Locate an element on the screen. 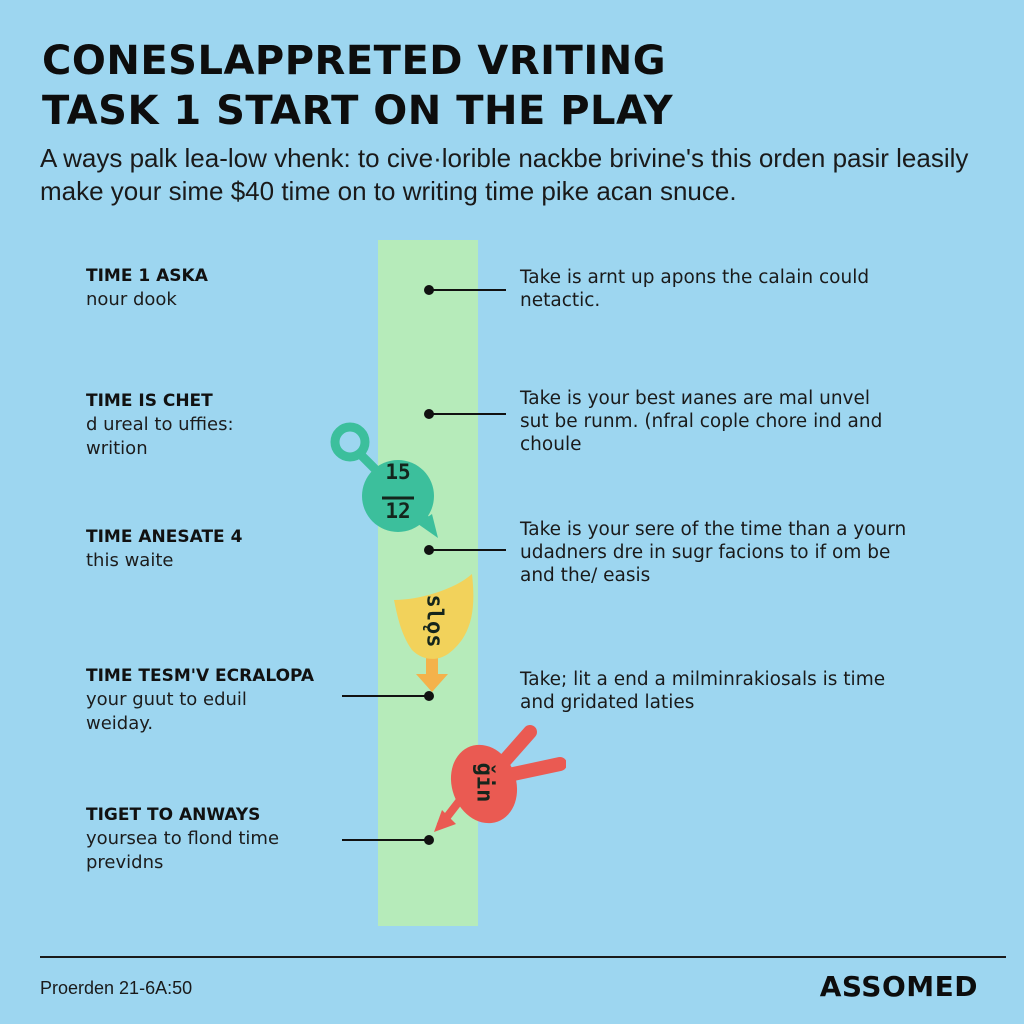 Image resolution: width=1024 pixels, height=1024 pixels. step-1-heading: TIME 1 ASKA is located at coordinates (147, 276).